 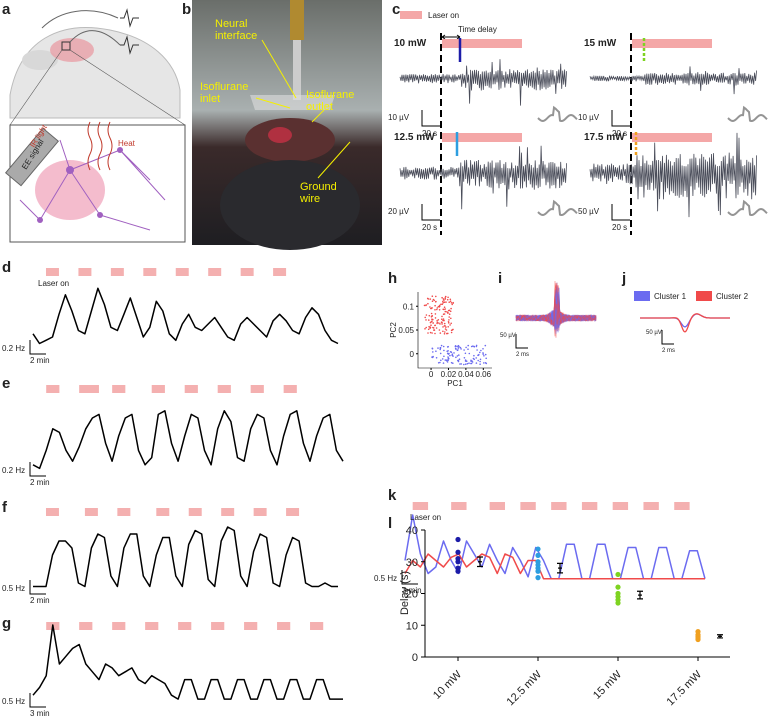 What do you see at coordinates (415, 658) in the screenshot?
I see `y-tick-label: 0` at bounding box center [415, 658].